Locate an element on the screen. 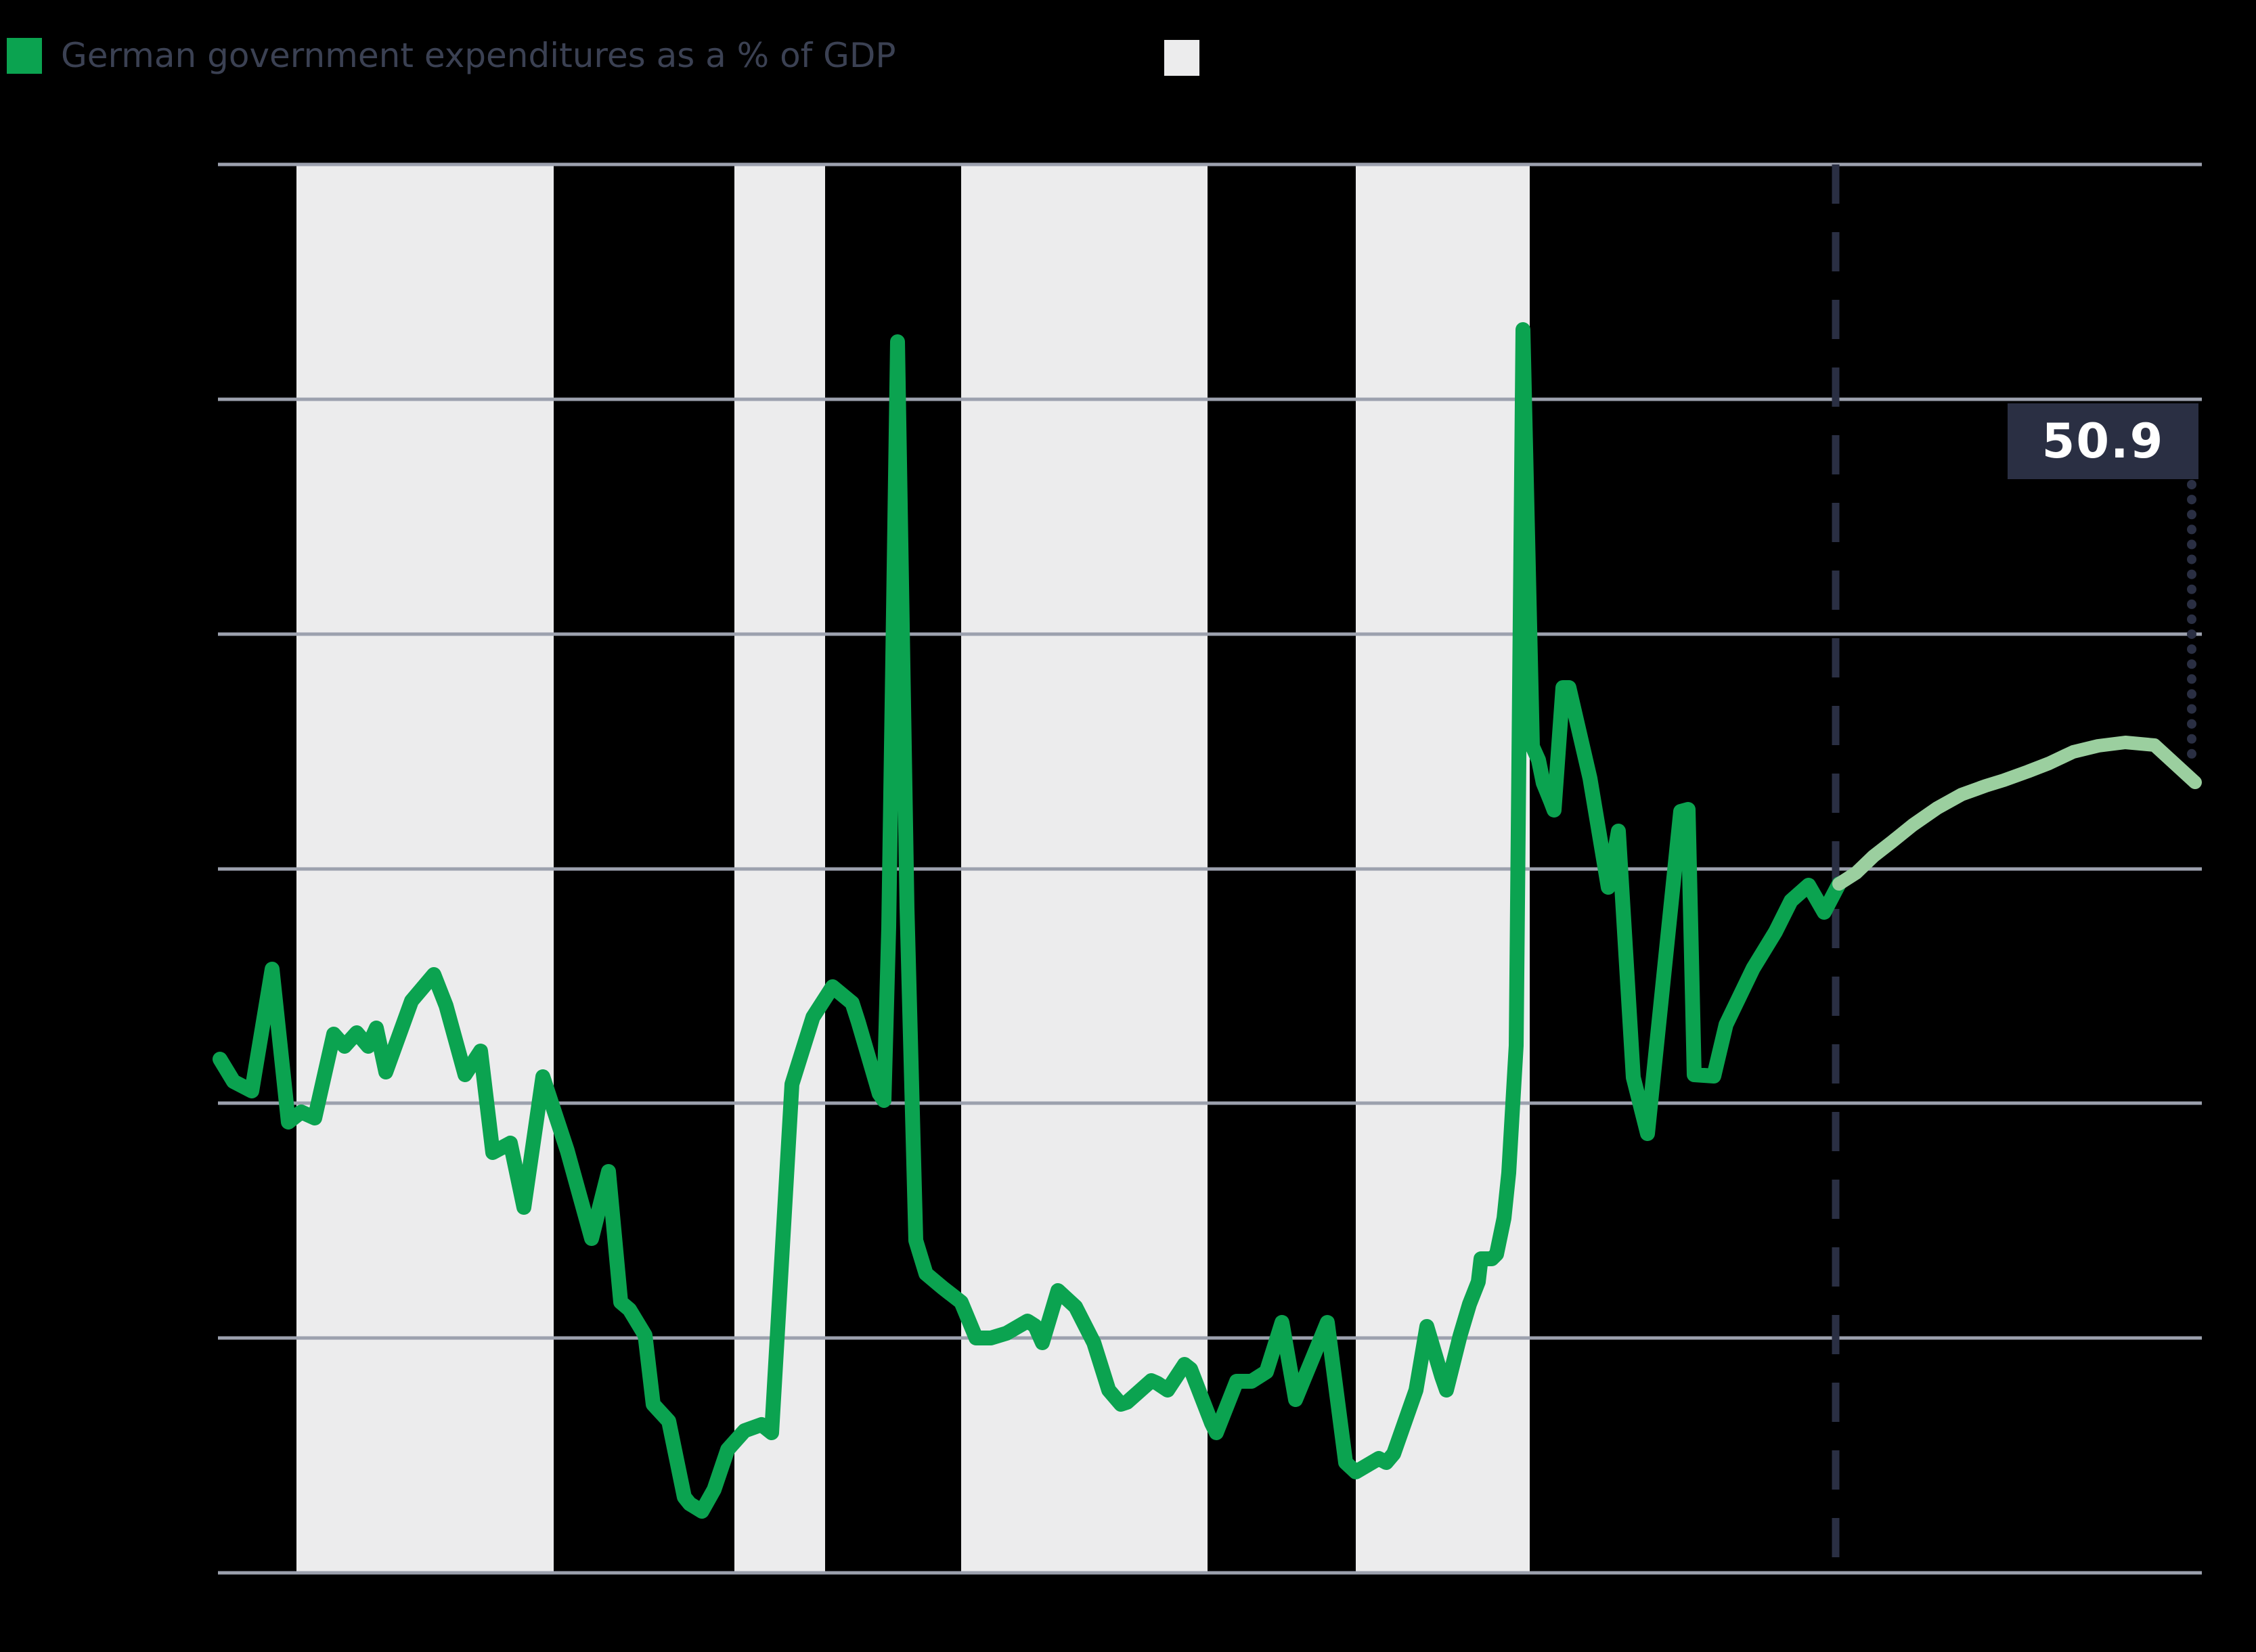 This screenshot has width=2256, height=1652. legend-item-secondary is located at coordinates (1191, 58).